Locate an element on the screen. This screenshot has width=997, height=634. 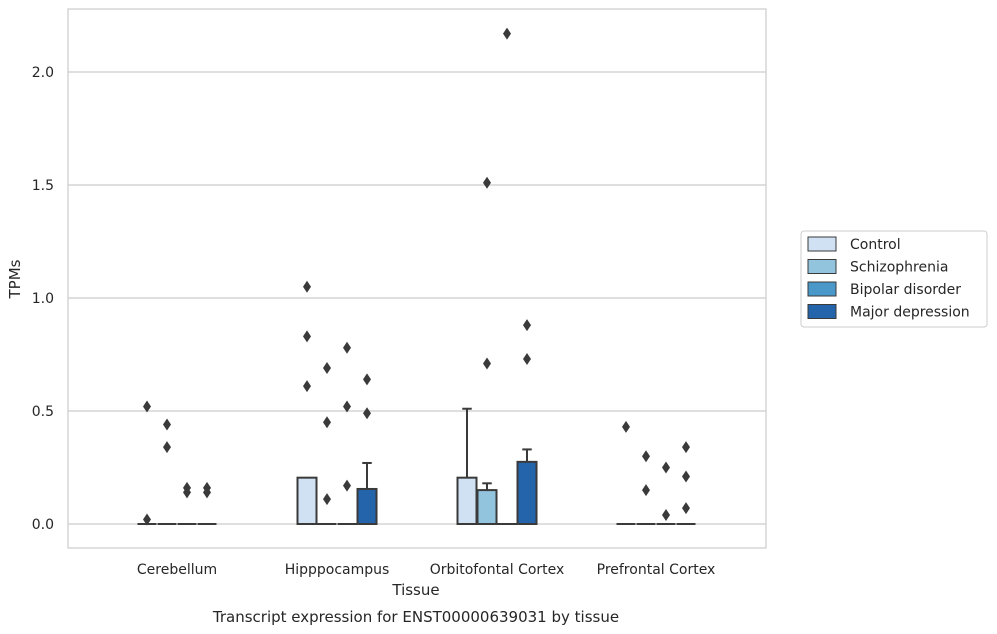
legend-frame is located at coordinates (894, 279).